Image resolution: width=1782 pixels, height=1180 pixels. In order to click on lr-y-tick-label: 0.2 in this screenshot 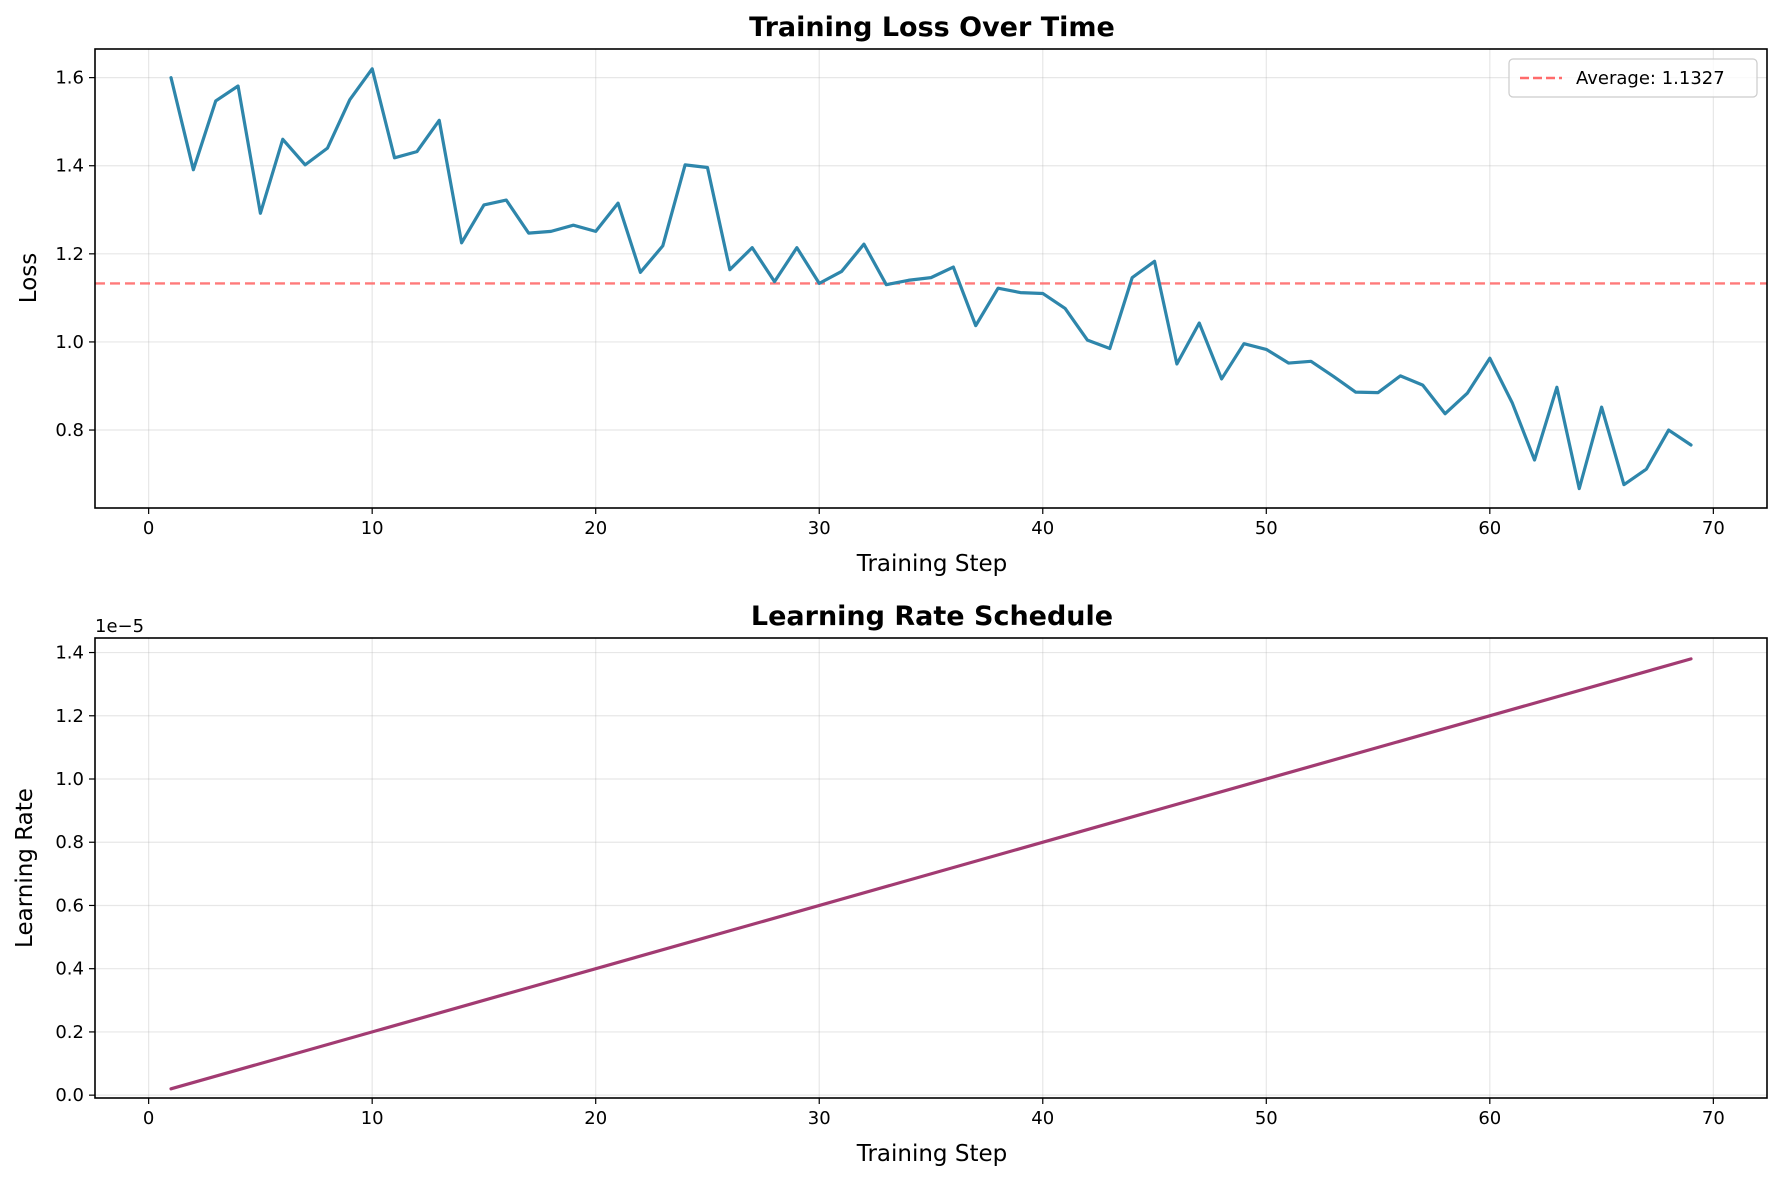, I will do `click(69, 1032)`.